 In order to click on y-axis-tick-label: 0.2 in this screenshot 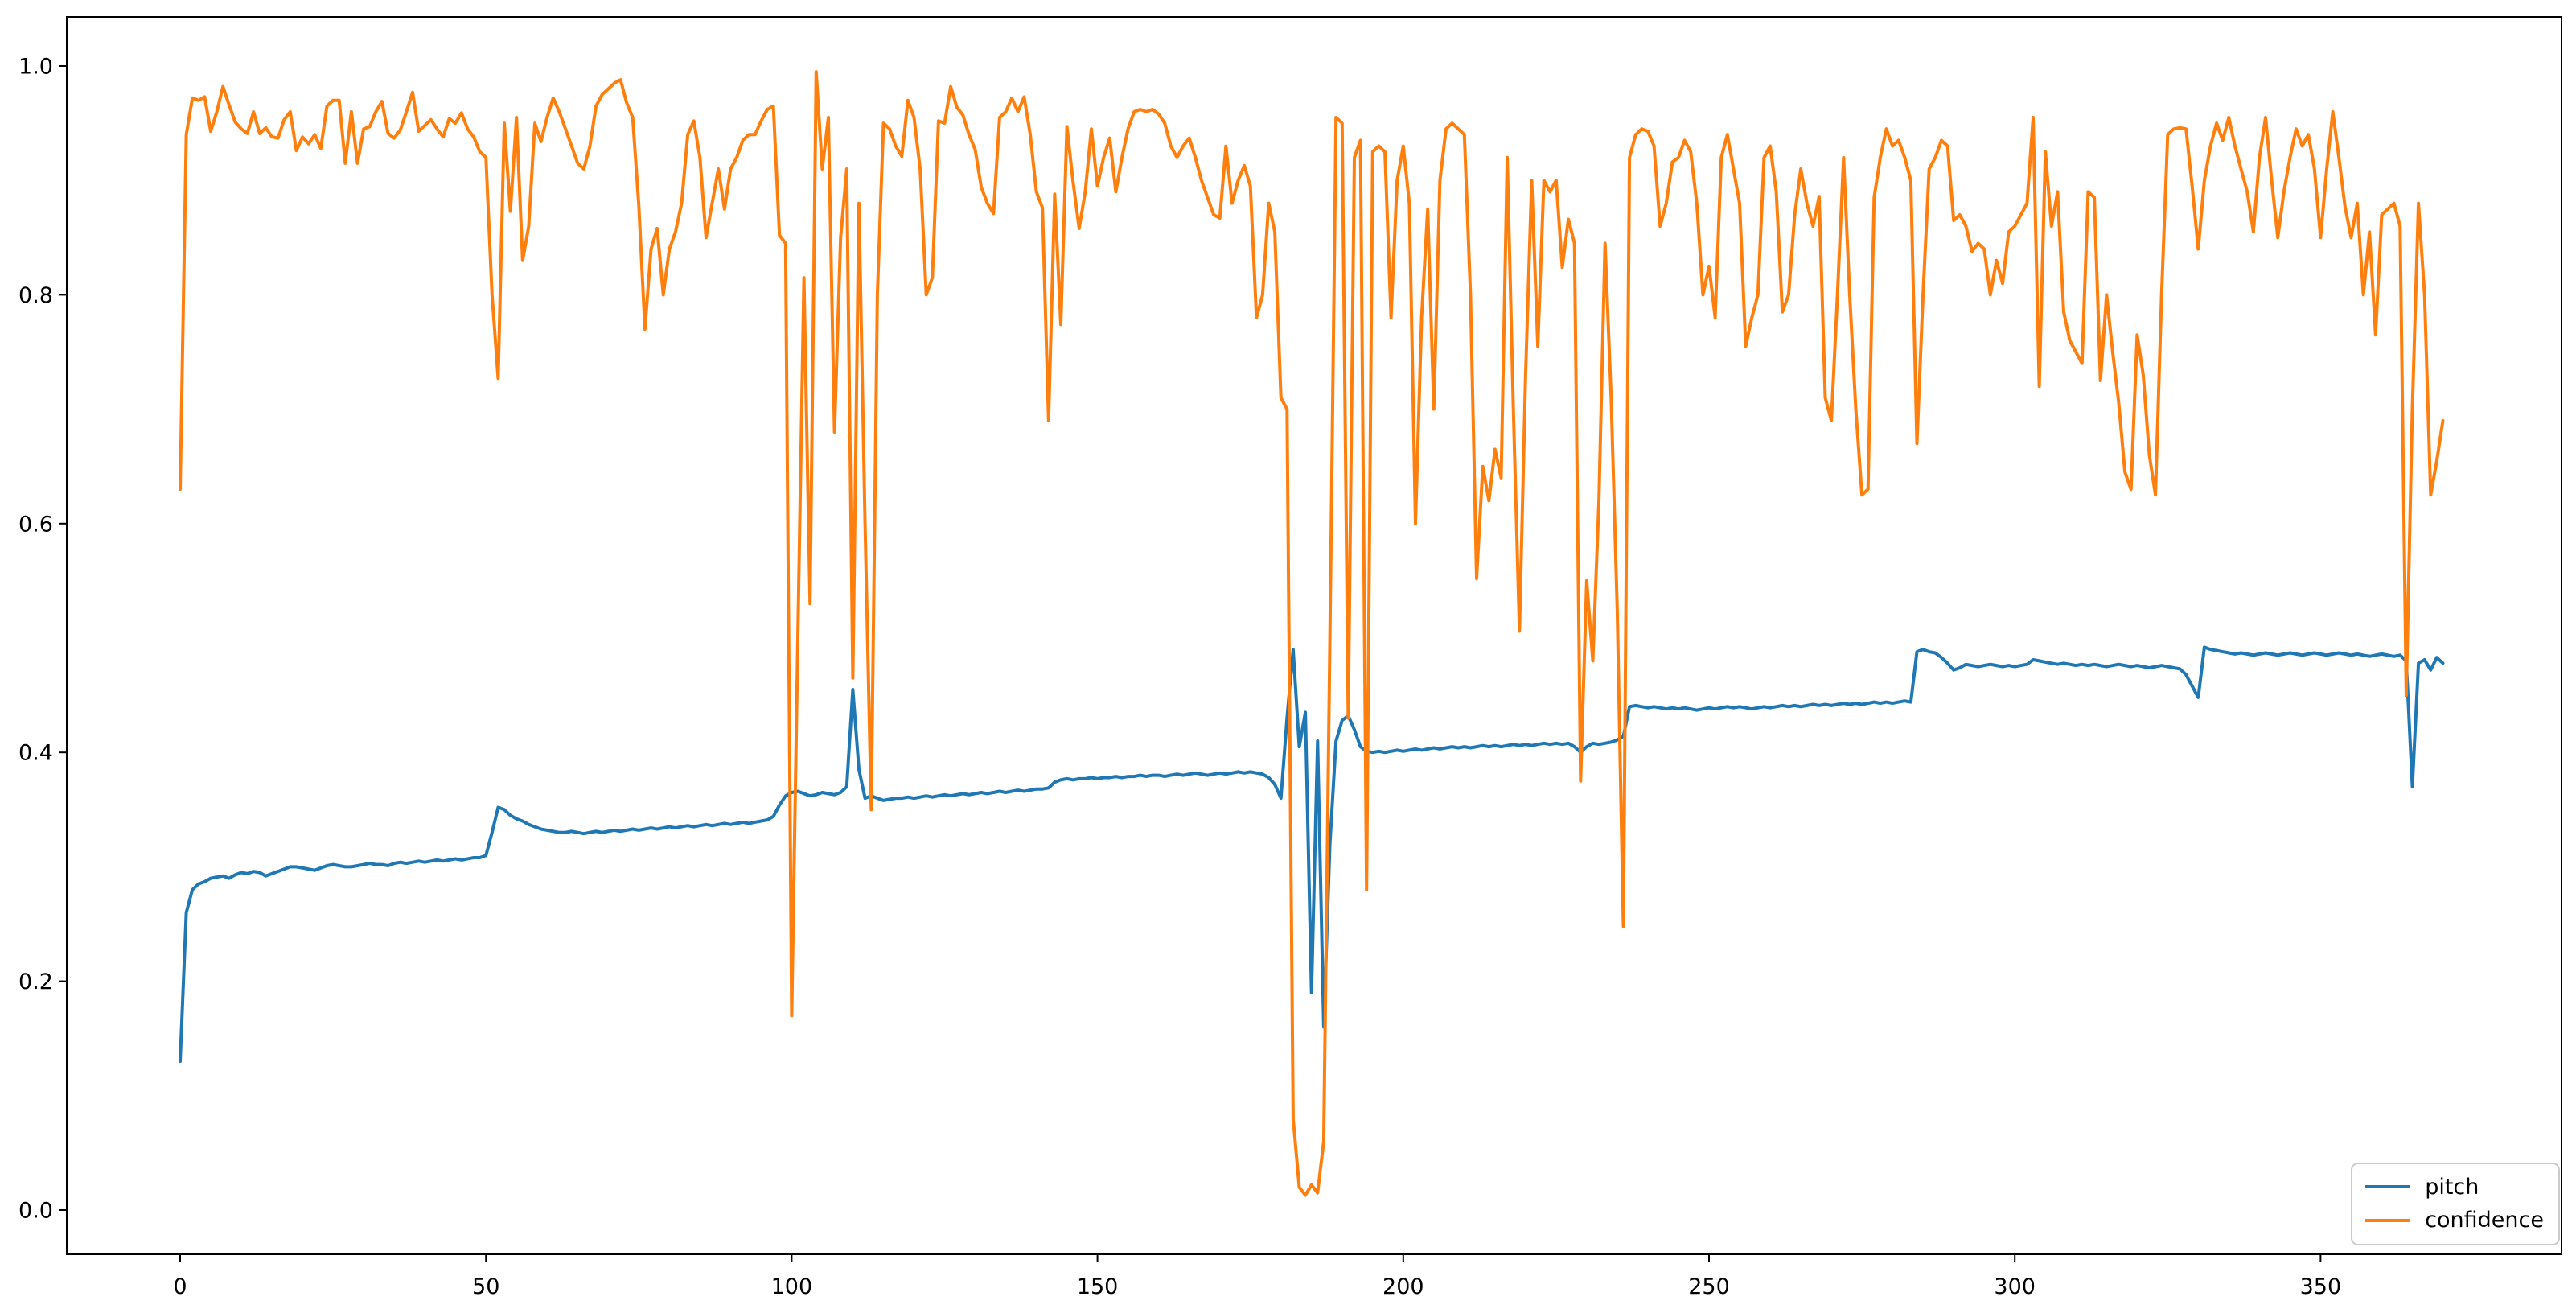, I will do `click(35, 981)`.